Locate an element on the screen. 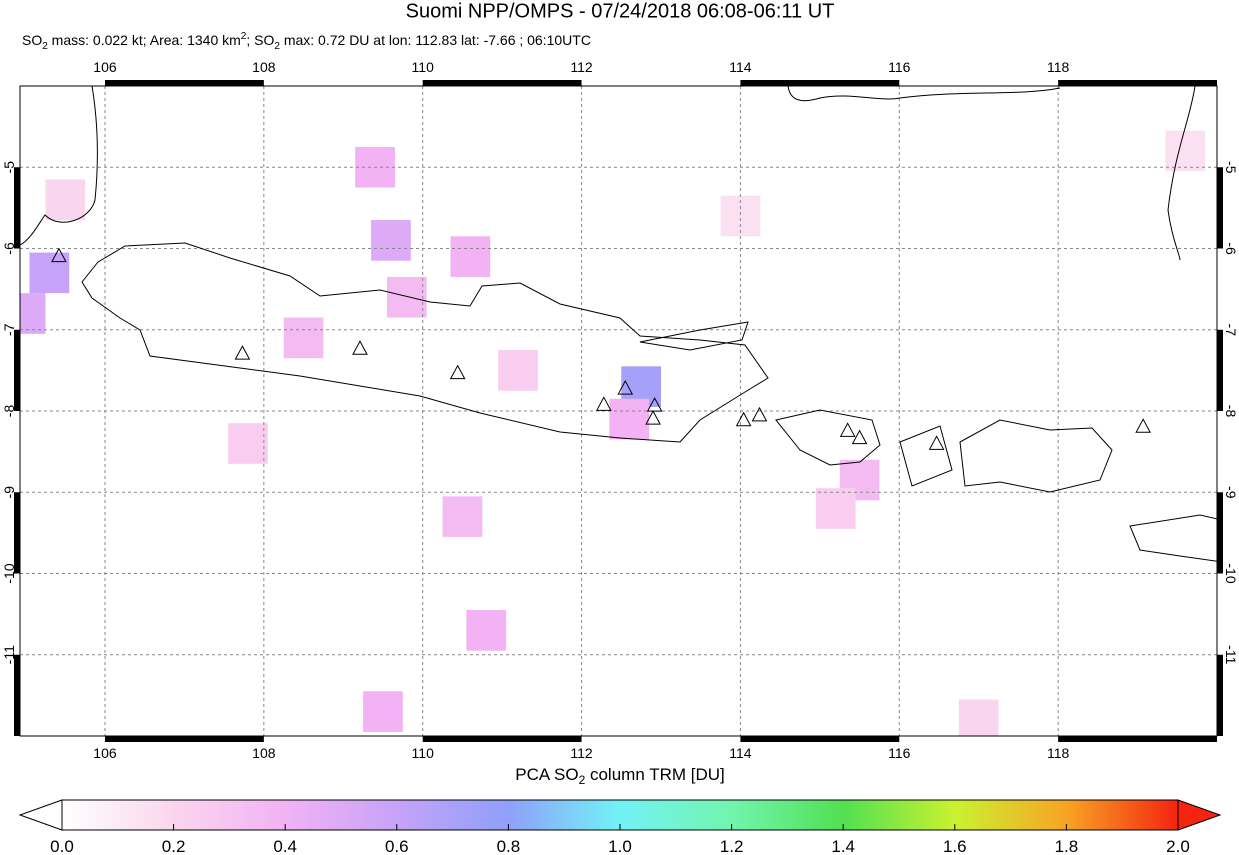  subtitle-part: SO is located at coordinates (32, 40).